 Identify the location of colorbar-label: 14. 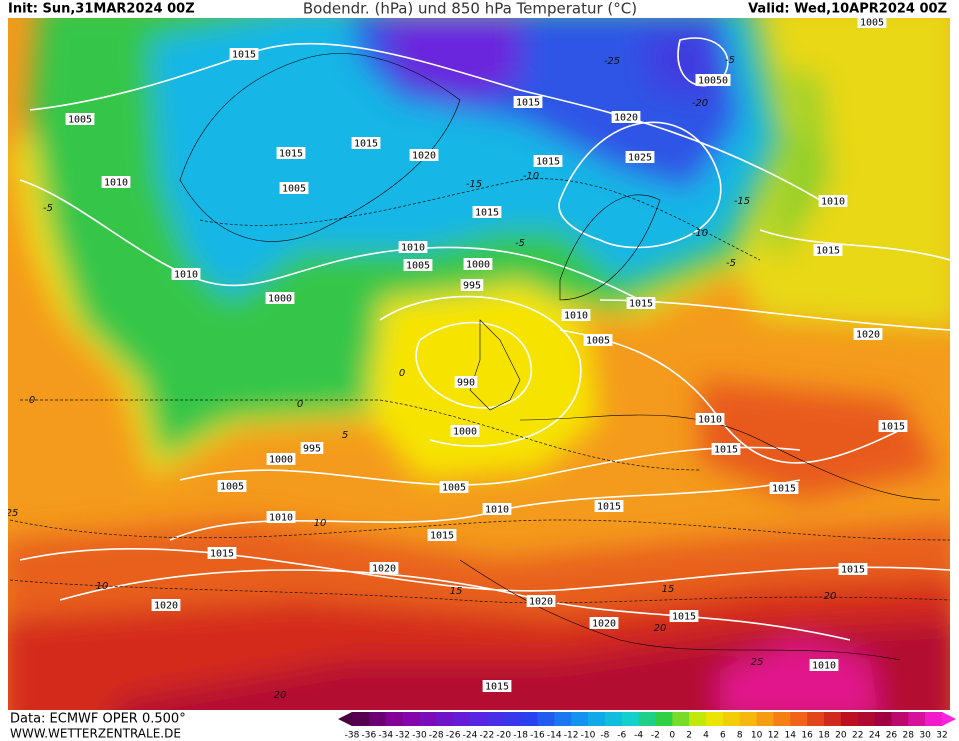
(791, 736).